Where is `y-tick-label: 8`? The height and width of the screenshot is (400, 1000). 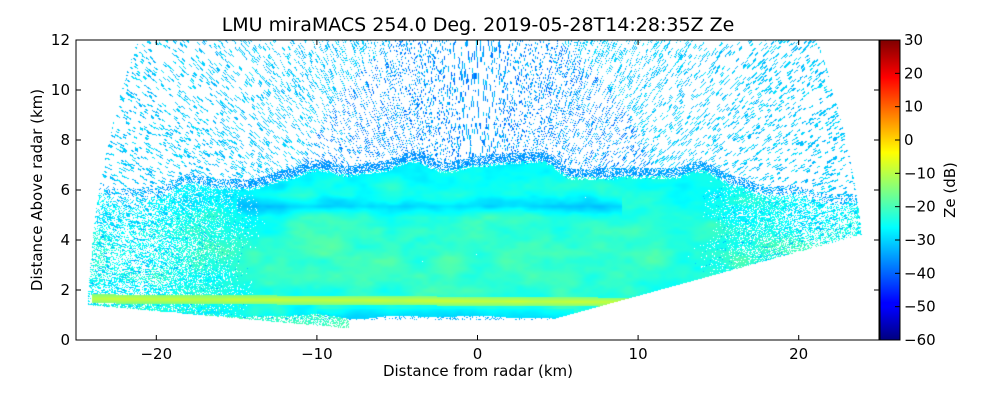
y-tick-label: 8 is located at coordinates (65, 140).